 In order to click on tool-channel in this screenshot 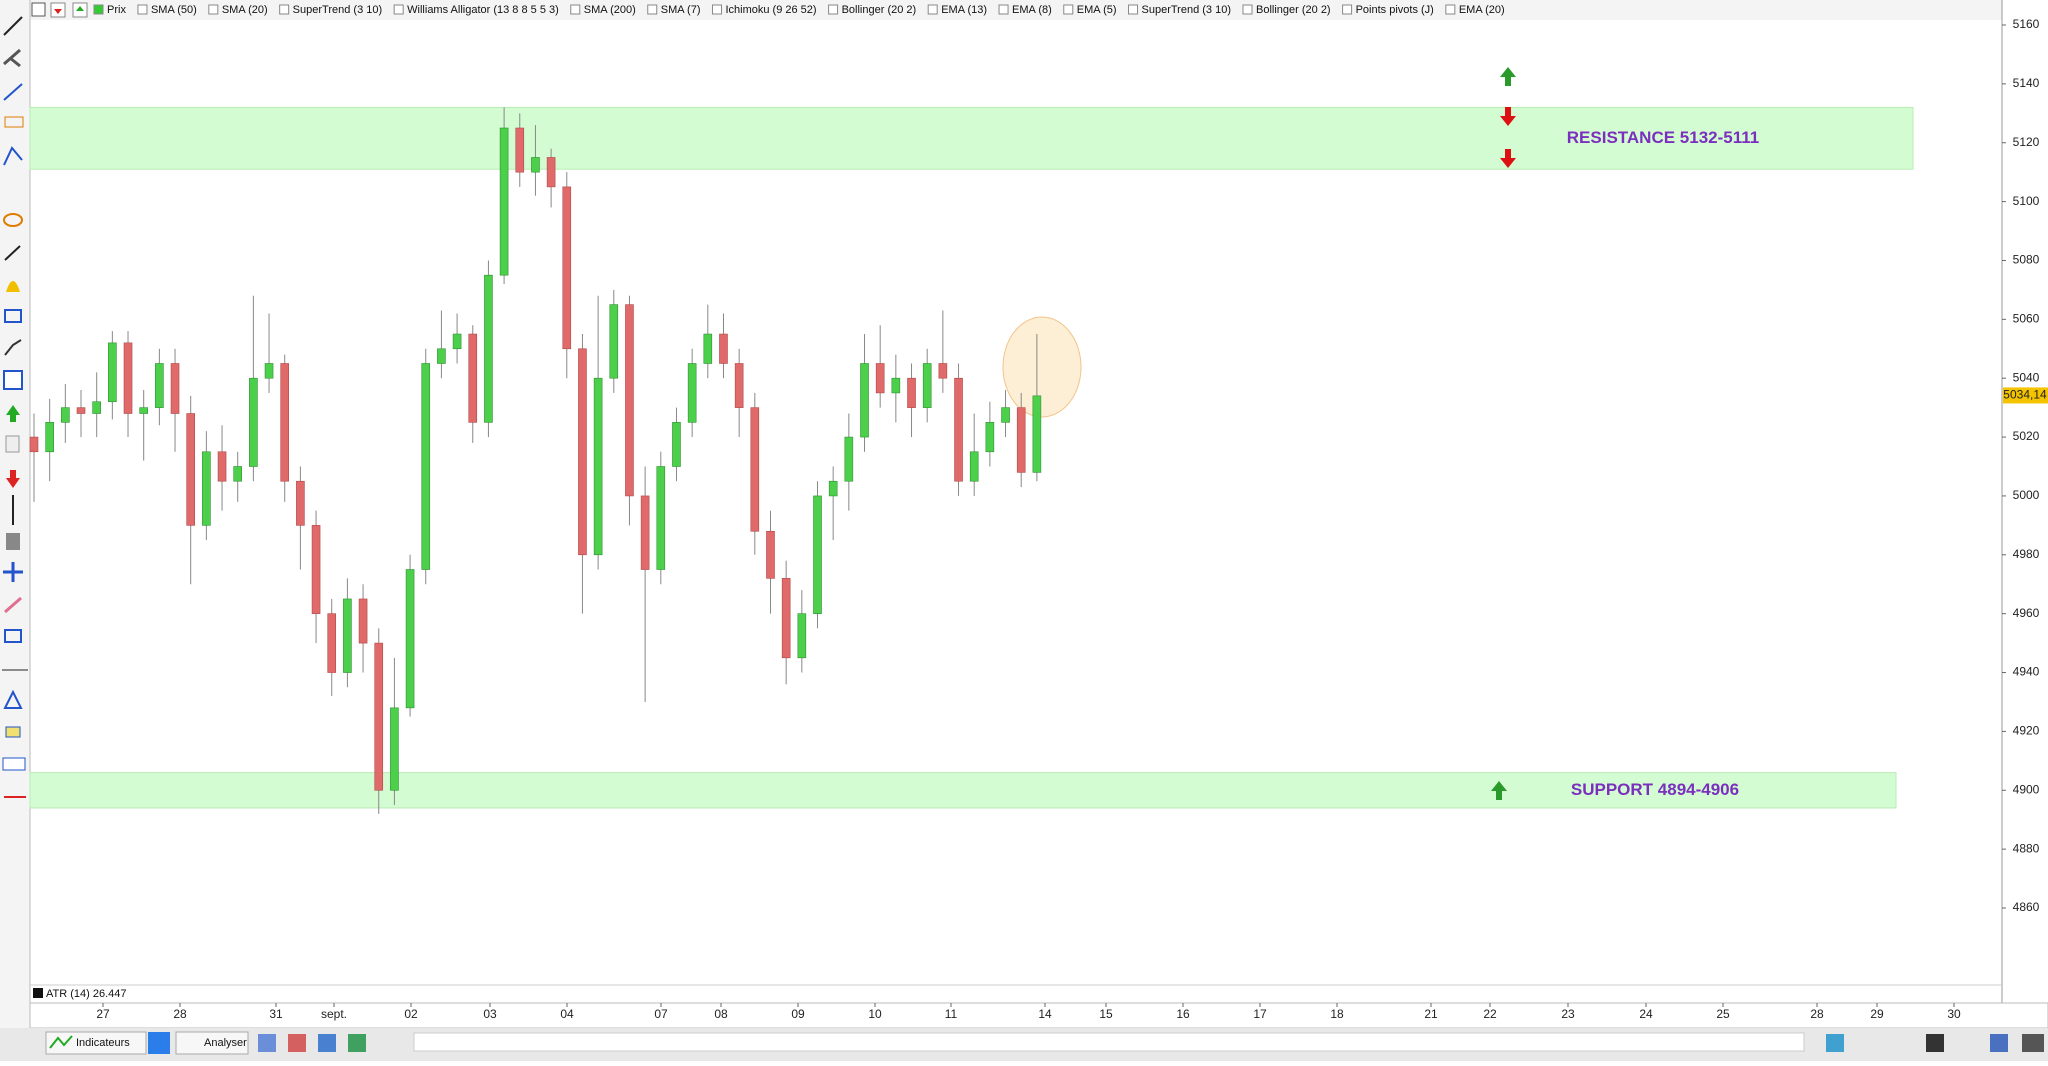, I will do `click(13, 92)`.